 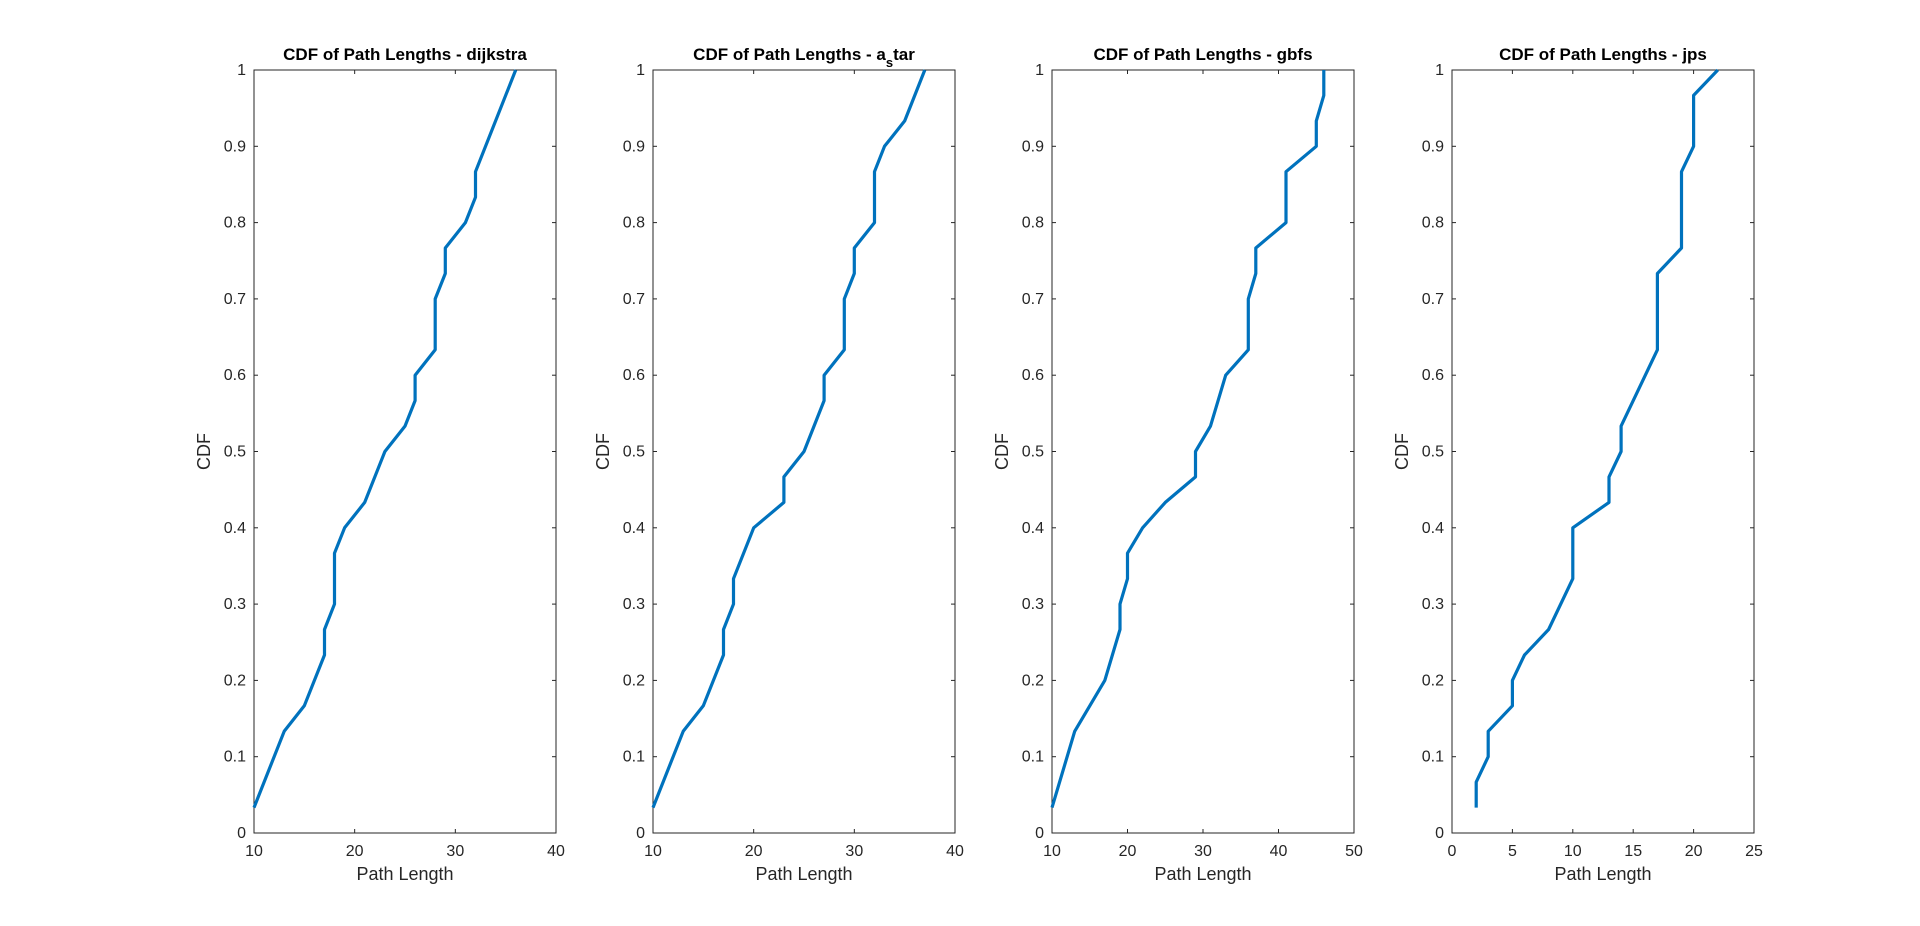 What do you see at coordinates (1633, 851) in the screenshot?
I see `x-tick-label: 15` at bounding box center [1633, 851].